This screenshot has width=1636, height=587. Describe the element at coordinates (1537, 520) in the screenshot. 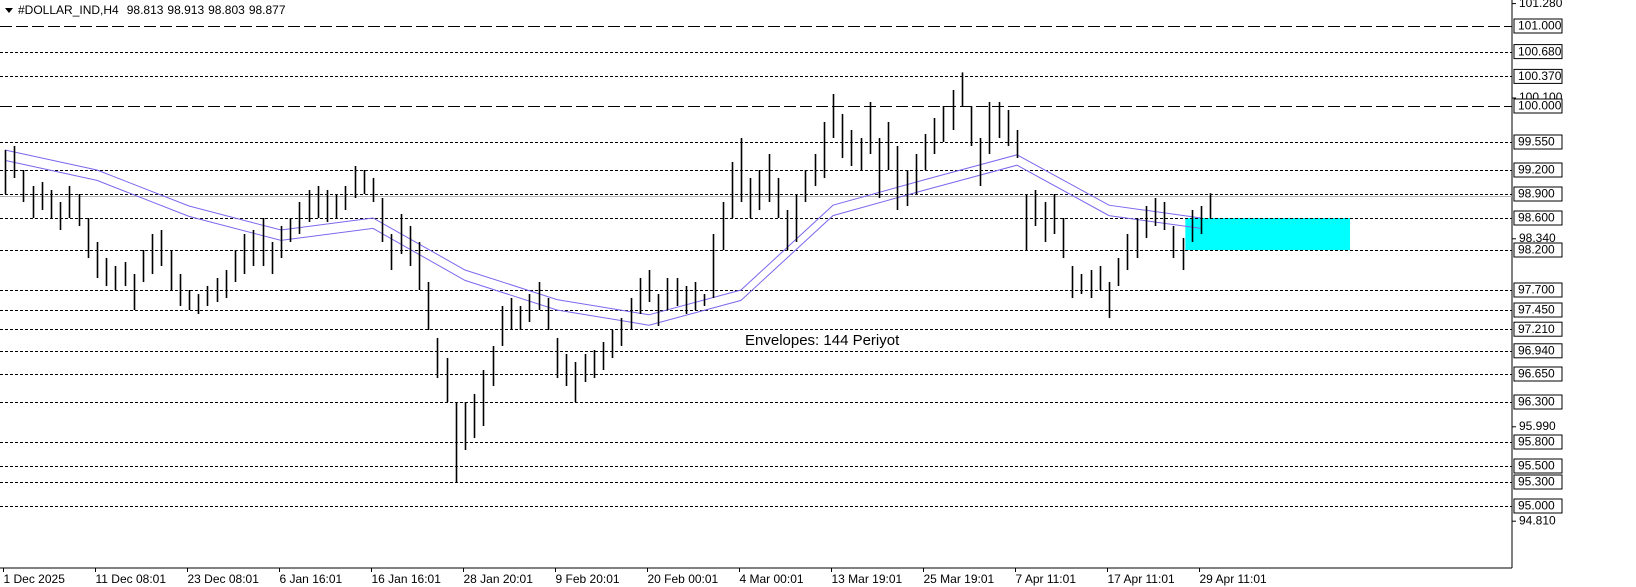

I see `y-tick-label: 94.810` at that location.